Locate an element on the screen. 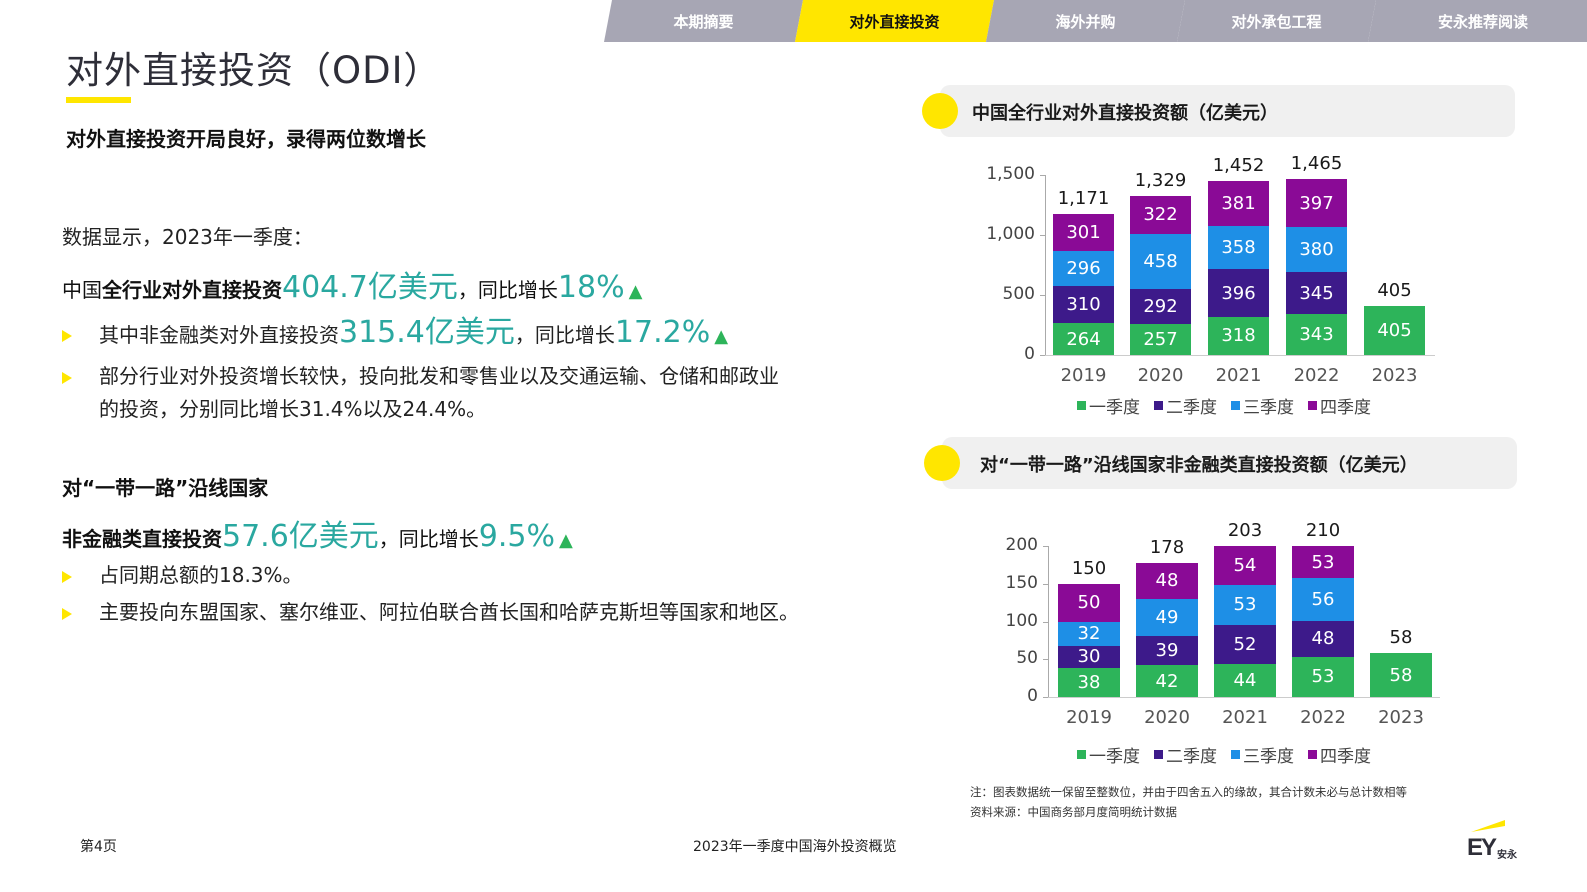 This screenshot has height=892, width=1587. bar-segment-2019-q4: 50 is located at coordinates (1089, 602).